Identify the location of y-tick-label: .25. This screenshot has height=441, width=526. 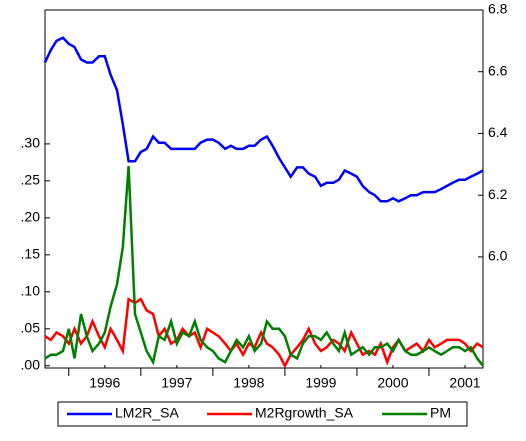
(31, 180).